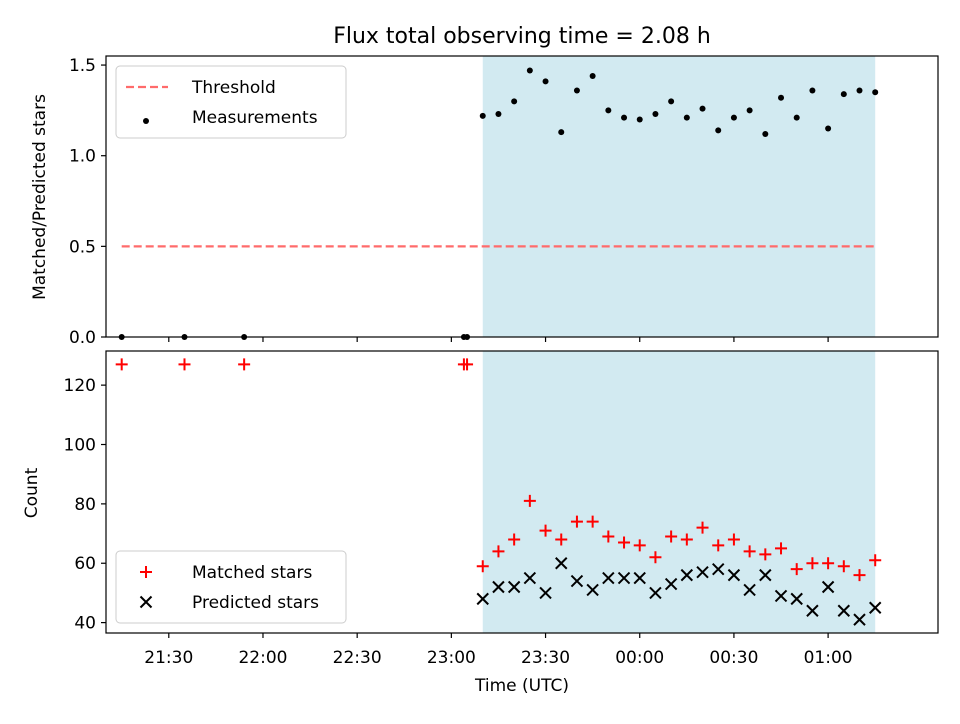 Image resolution: width=960 pixels, height=724 pixels. I want to click on y-axis-label-count: Count, so click(32, 492).